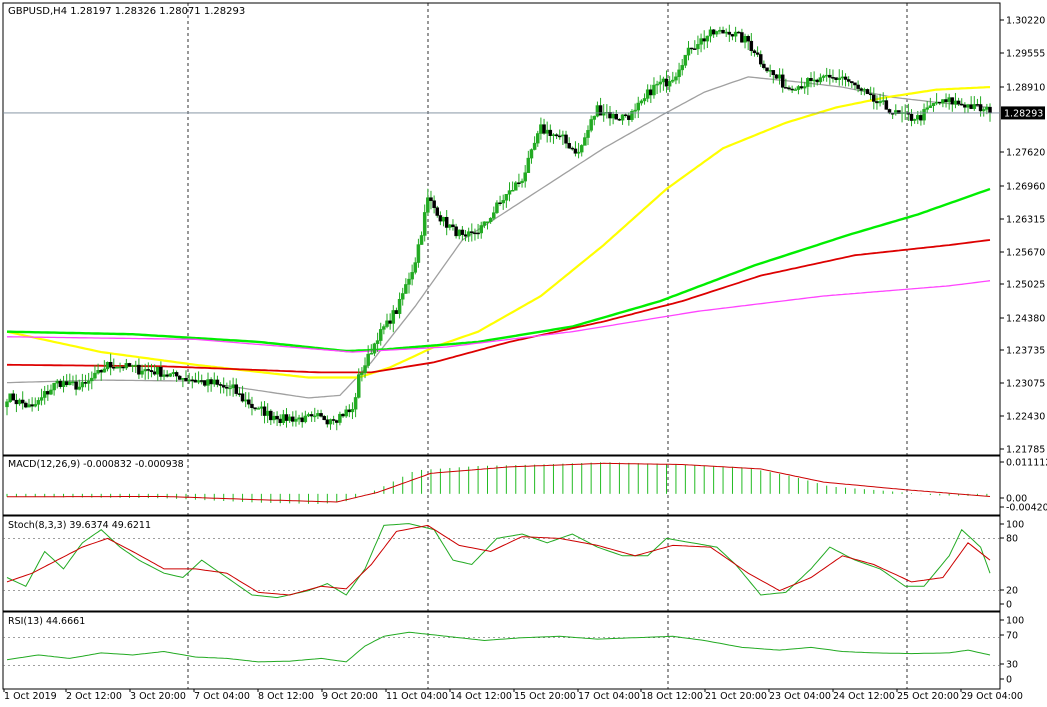 The height and width of the screenshot is (707, 1047). What do you see at coordinates (79, 525) in the screenshot?
I see `stoch-label: Stoch(8,3,3) 39.6374 49.6211` at bounding box center [79, 525].